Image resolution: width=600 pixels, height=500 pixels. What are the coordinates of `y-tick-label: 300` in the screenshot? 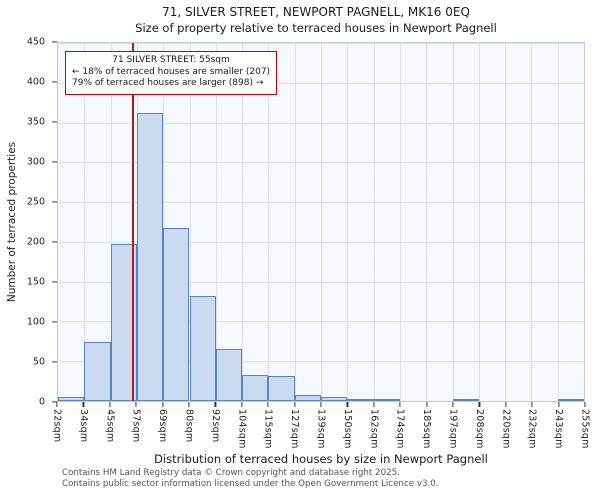 It's located at (35, 162).